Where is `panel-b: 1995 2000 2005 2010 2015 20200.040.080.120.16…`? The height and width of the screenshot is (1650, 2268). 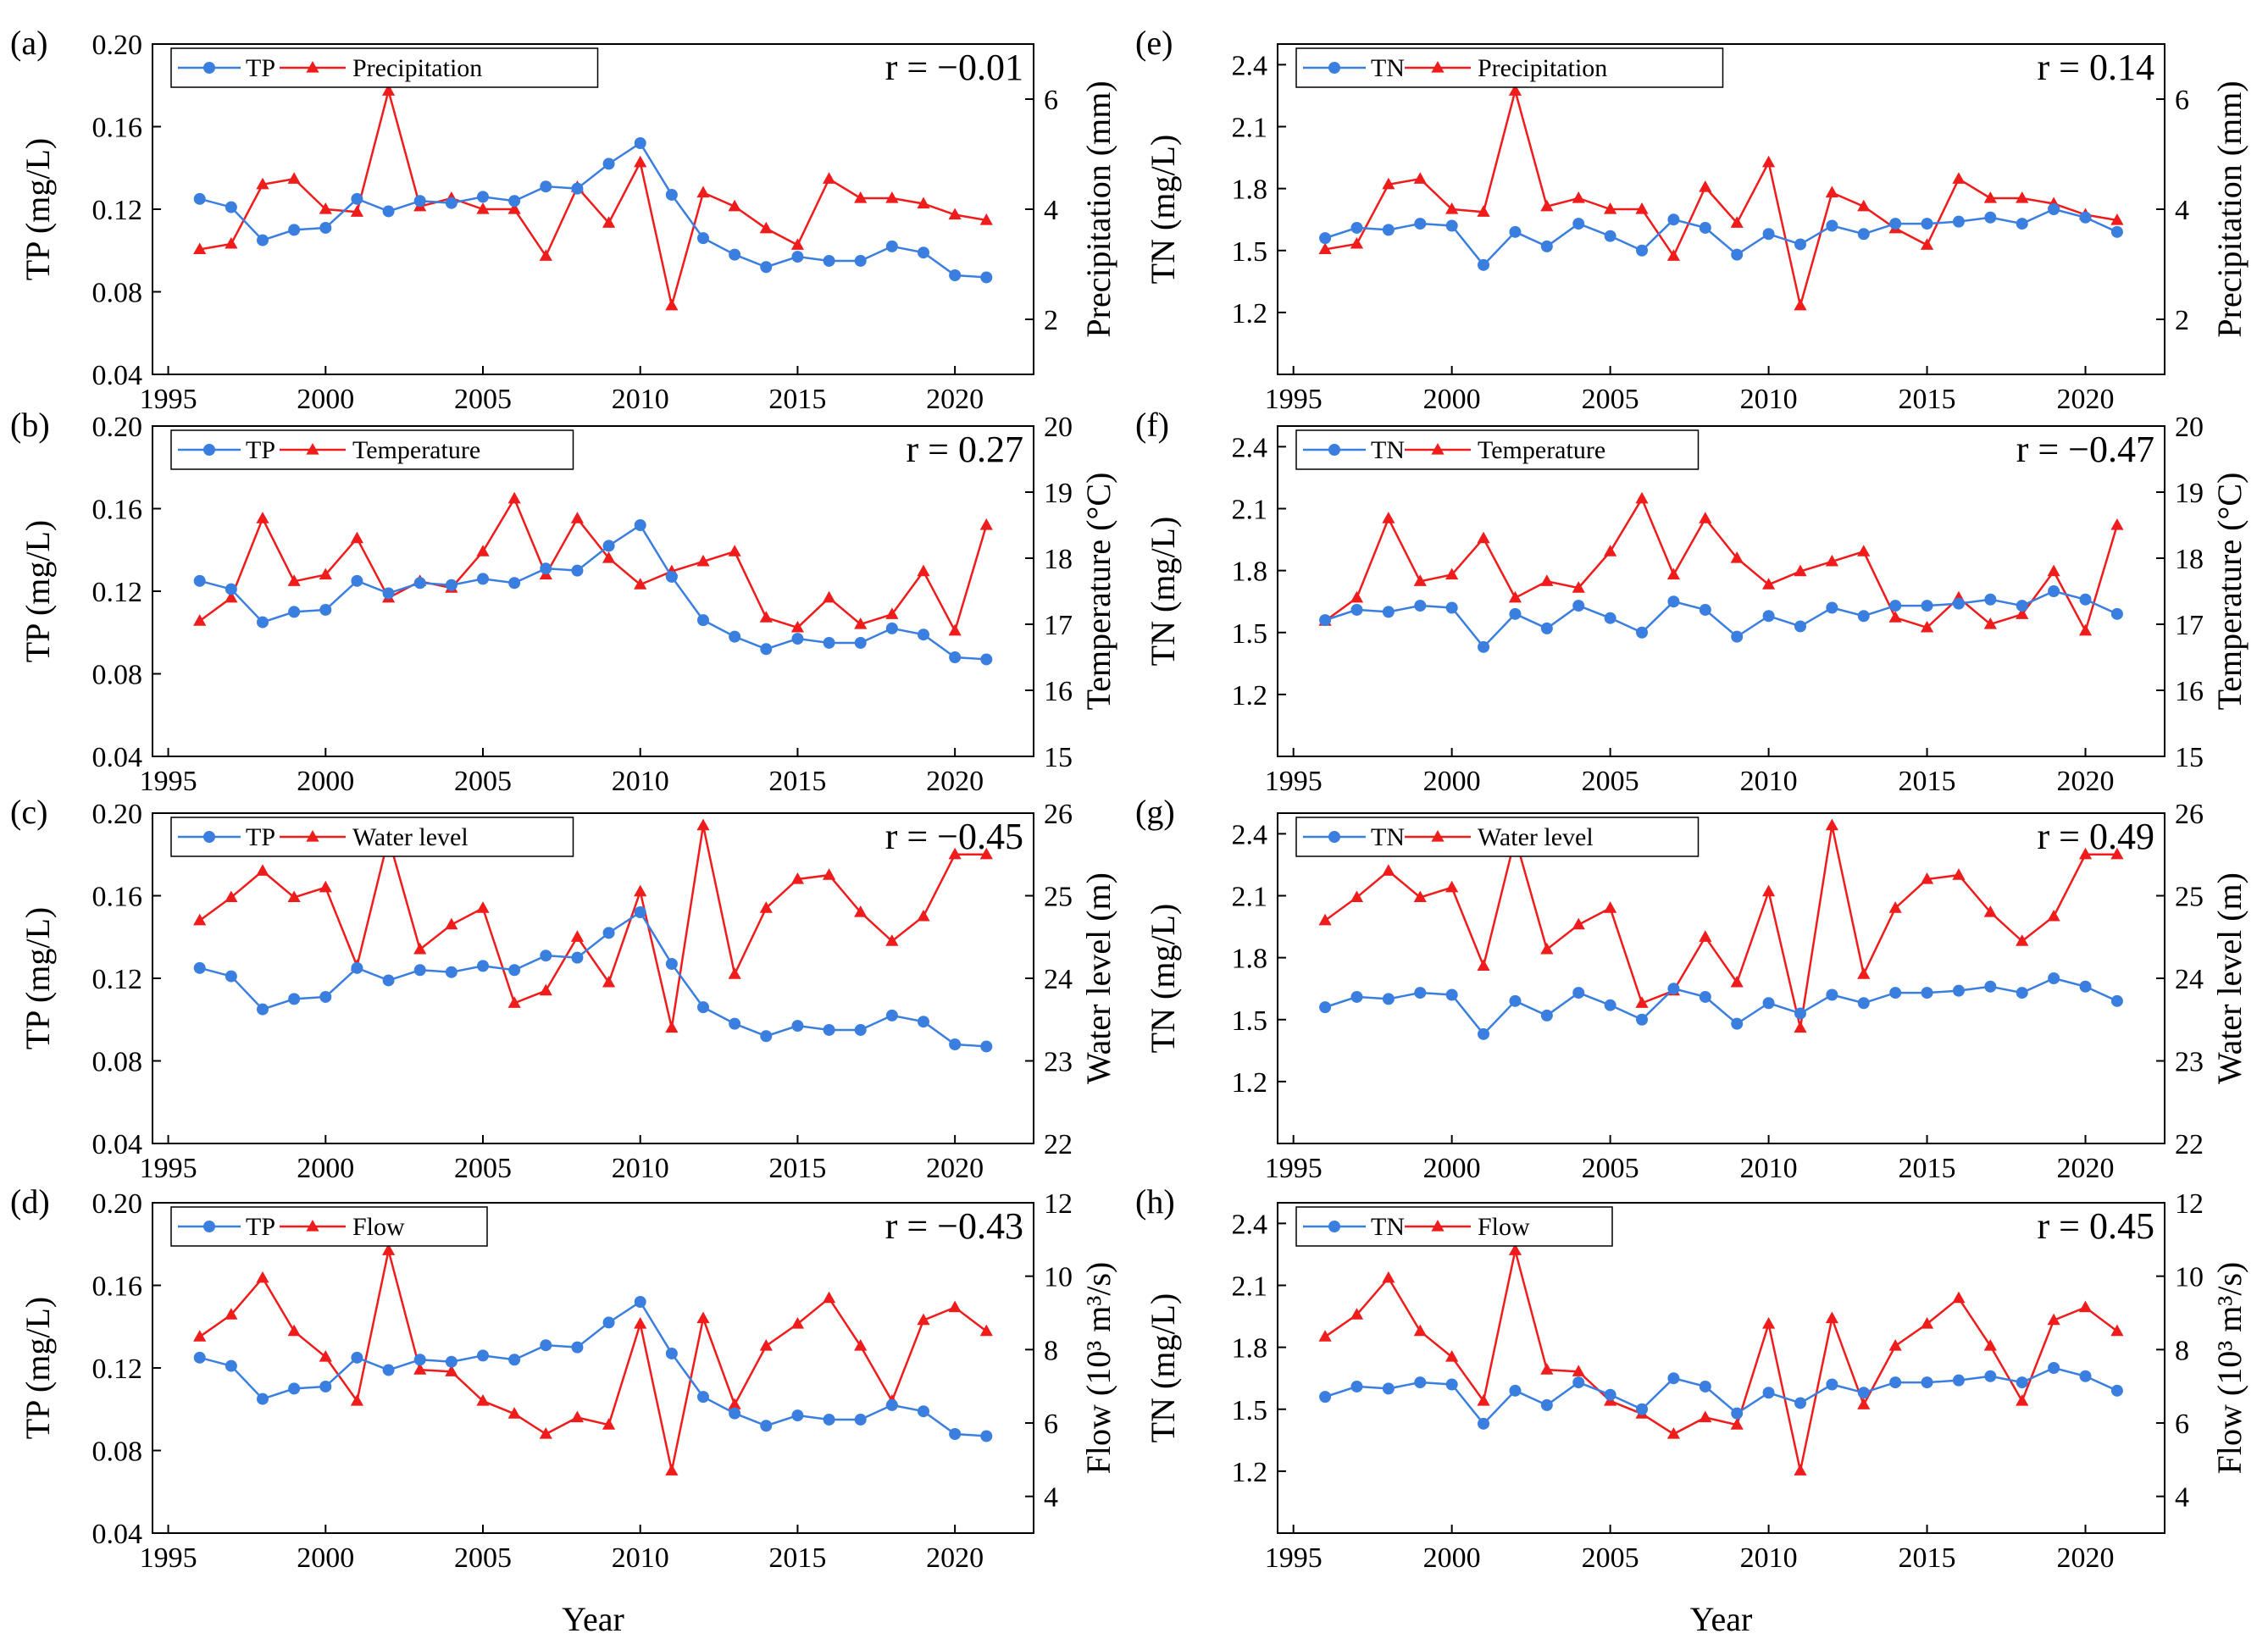
panel-b: 1995 2000 2005 2010 2015 20200.040.080.120.16… is located at coordinates (563, 601).